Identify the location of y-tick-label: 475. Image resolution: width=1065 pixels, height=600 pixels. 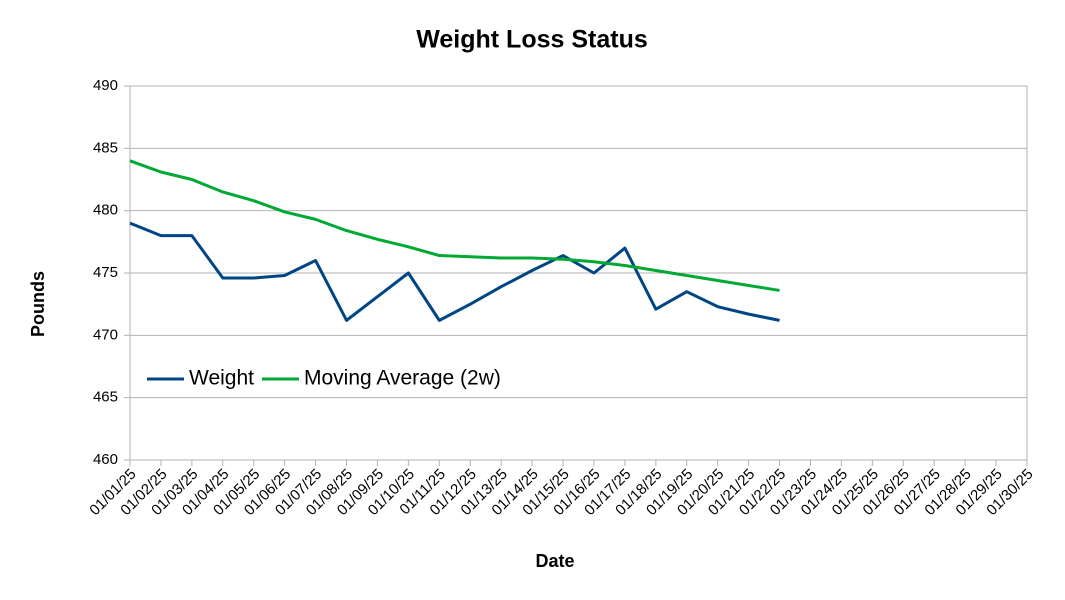
(105, 272).